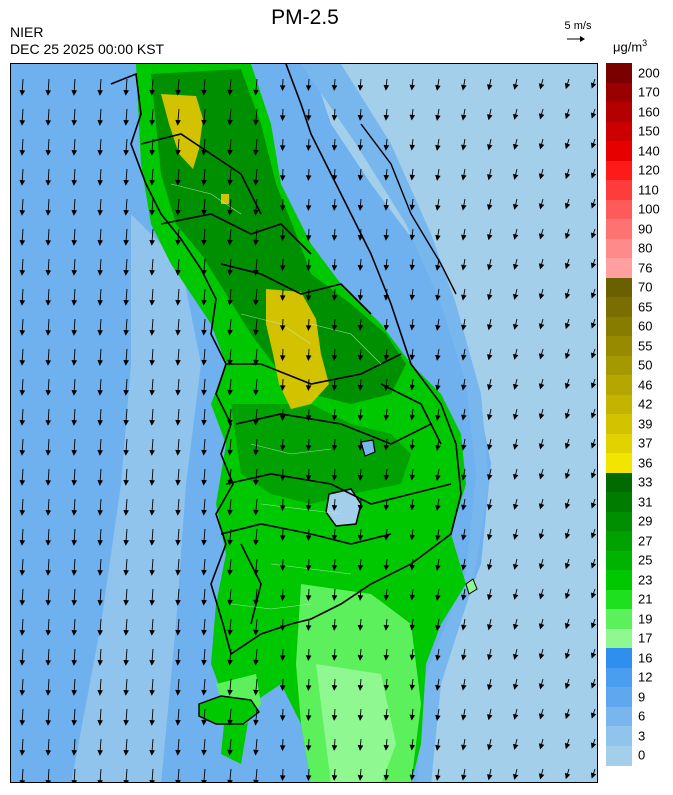  Describe the element at coordinates (649, 131) in the screenshot. I see `legend-label: 150` at that location.